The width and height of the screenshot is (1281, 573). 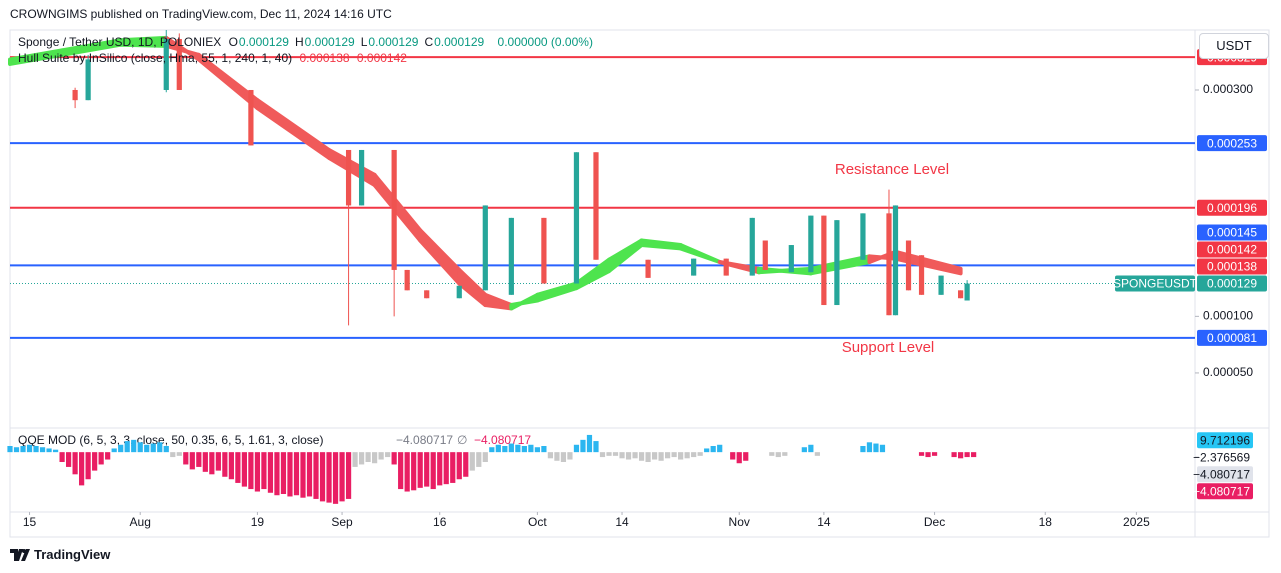 What do you see at coordinates (892, 169) in the screenshot?
I see `resistance-label: Resistance Level` at bounding box center [892, 169].